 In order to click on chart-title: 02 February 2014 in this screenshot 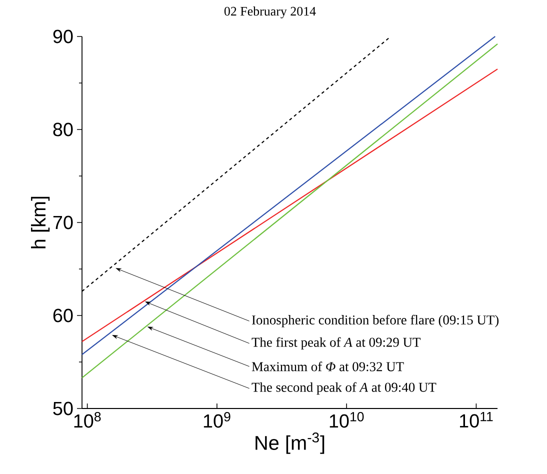, I will do `click(270, 12)`.